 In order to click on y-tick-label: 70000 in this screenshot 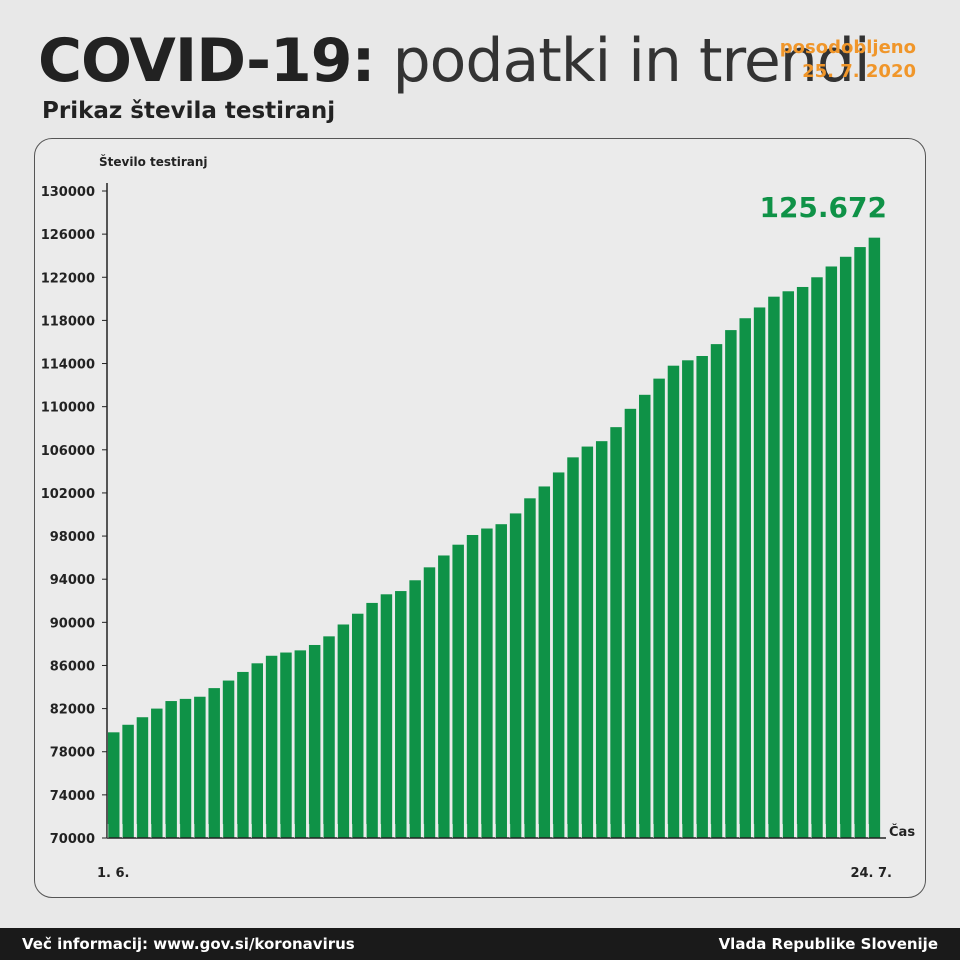, I will do `click(72, 839)`.